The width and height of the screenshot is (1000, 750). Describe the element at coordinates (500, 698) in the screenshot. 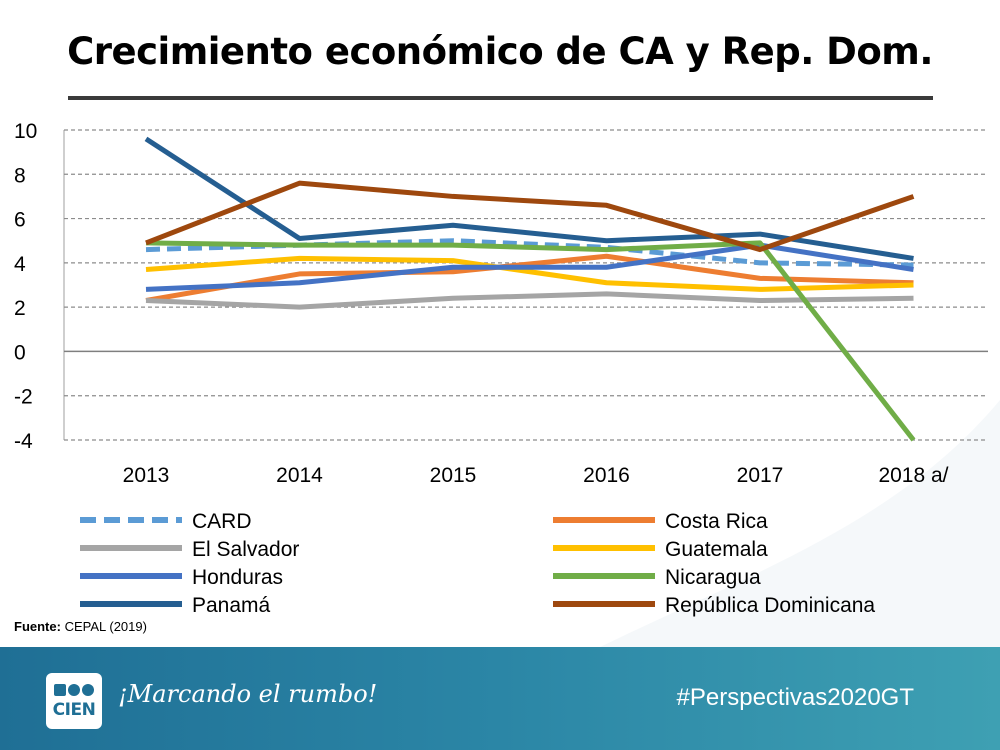

I see `footer-bar` at that location.